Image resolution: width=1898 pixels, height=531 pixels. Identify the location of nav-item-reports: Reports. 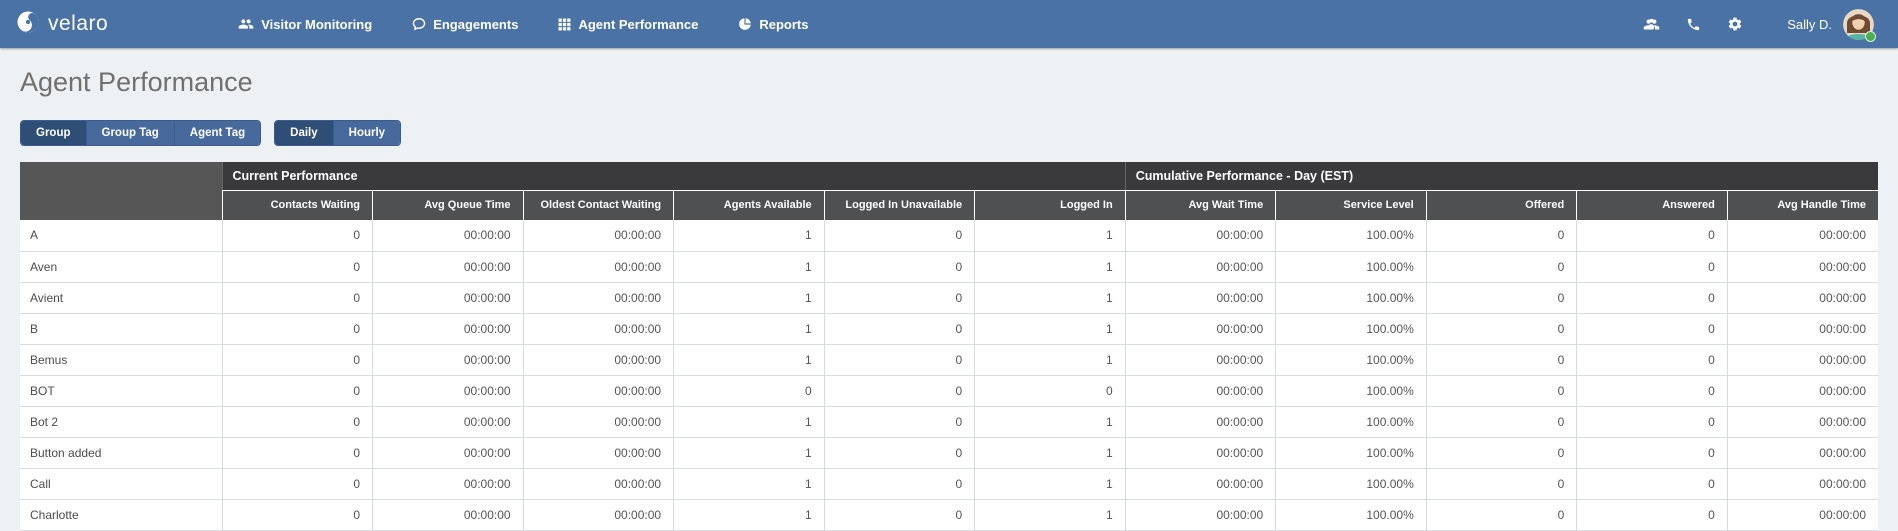
(773, 24).